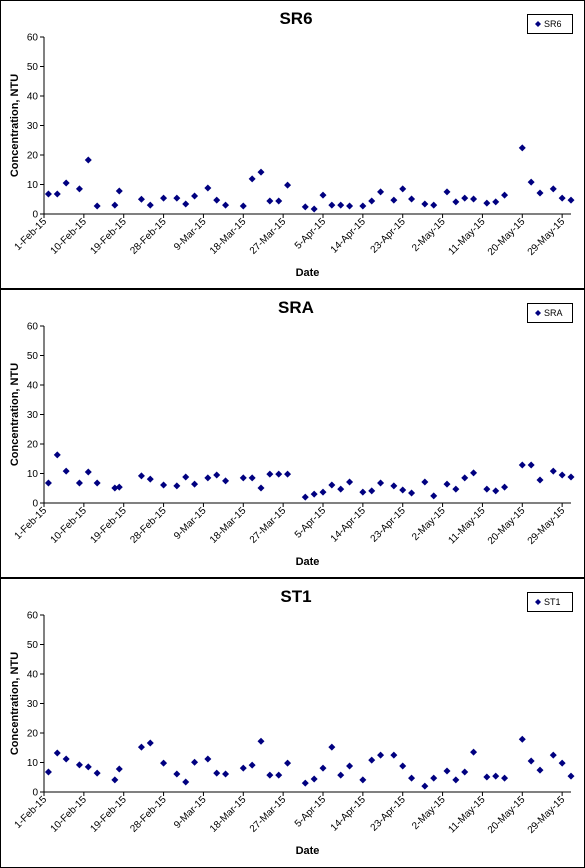 The height and width of the screenshot is (868, 585). Describe the element at coordinates (295, 18) in the screenshot. I see `chart-title: SR6` at that location.